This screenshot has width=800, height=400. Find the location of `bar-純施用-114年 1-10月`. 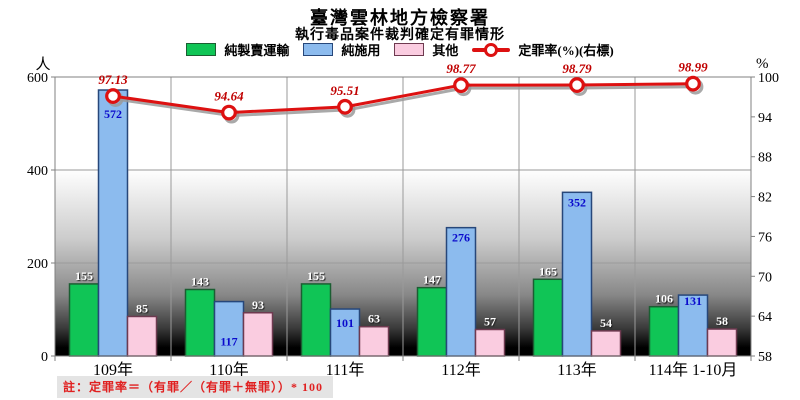

bar-純施用-114年 1-10月 is located at coordinates (693, 325).